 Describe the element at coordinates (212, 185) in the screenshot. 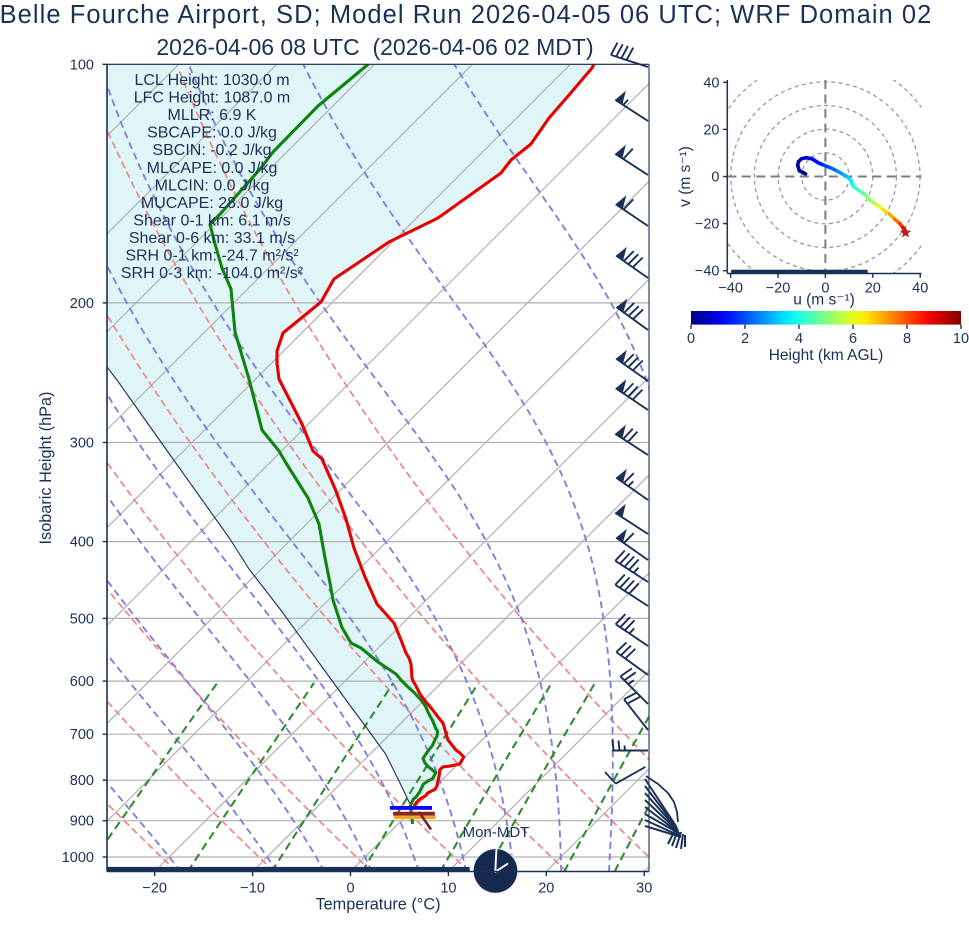

I see `svg-text: MLCIN: 0.0 J/kg` at that location.